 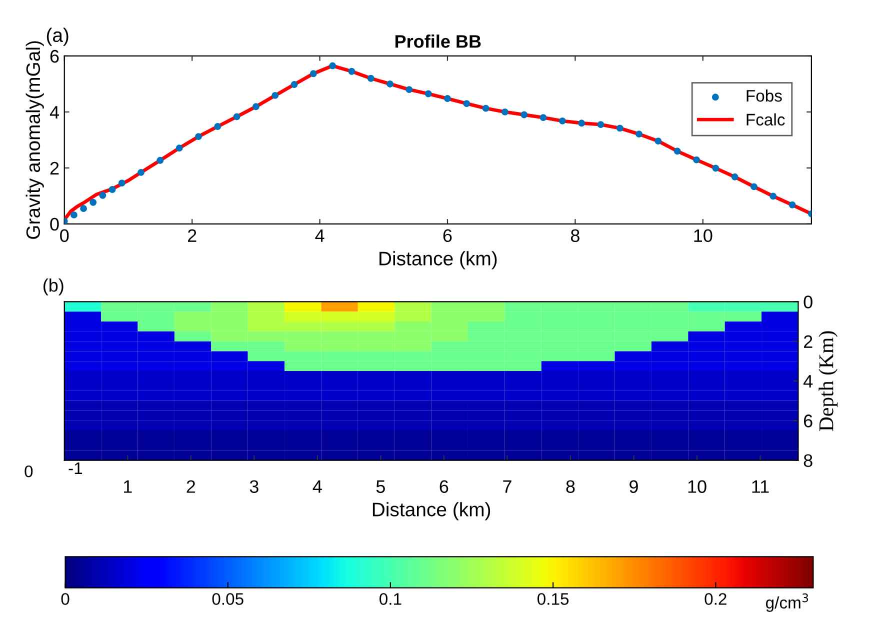 What do you see at coordinates (634, 486) in the screenshot?
I see `x-tick-label: 9` at bounding box center [634, 486].